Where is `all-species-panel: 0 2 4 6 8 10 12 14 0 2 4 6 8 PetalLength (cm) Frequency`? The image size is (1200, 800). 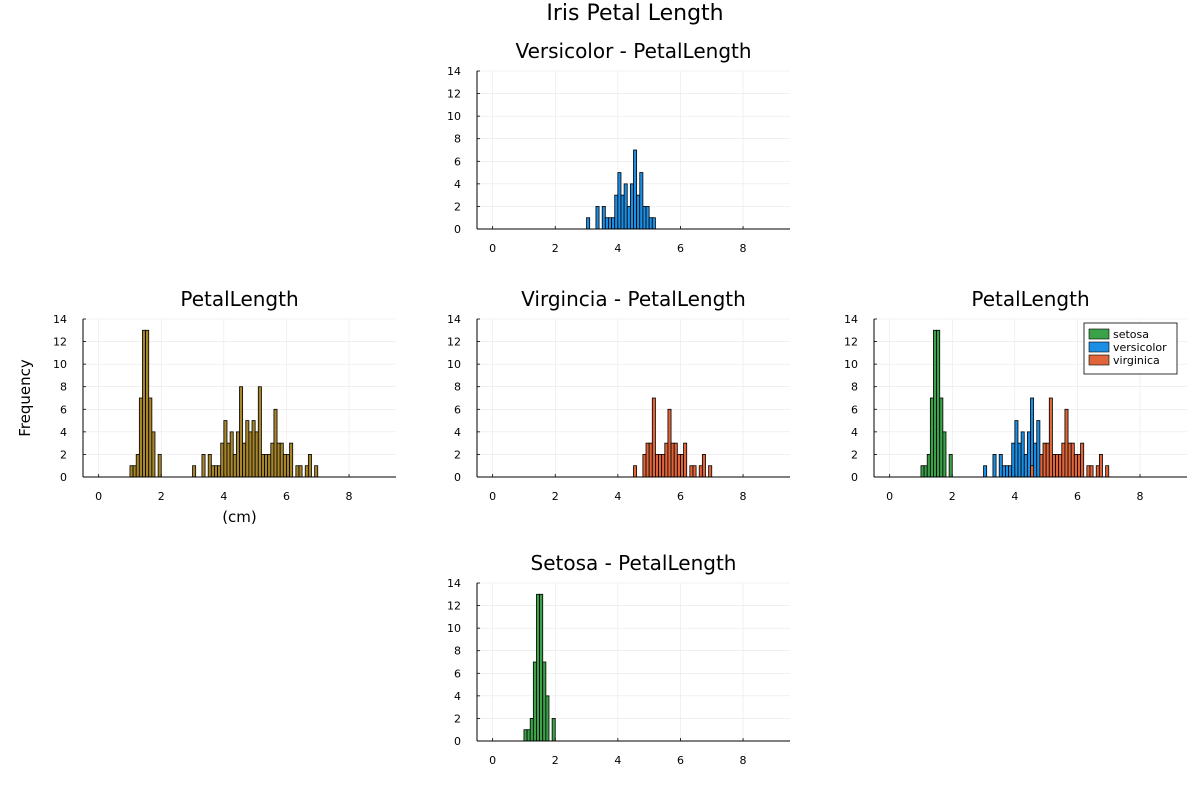
all-species-panel: 0 2 4 6 8 10 12 14 0 2 4 6 8 PetalLength (cm) Frequency is located at coordinates (206, 406).